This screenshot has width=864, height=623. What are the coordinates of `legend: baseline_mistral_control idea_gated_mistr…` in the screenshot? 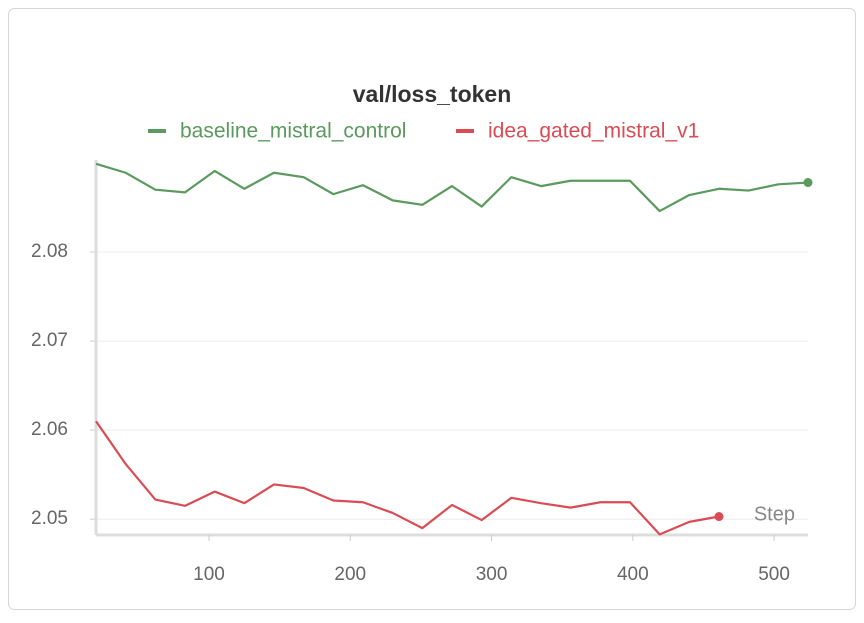 It's located at (423, 131).